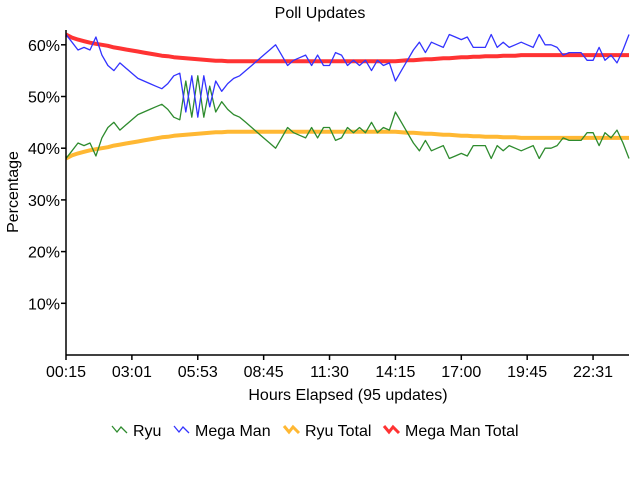 Image resolution: width=640 pixels, height=485 pixels. I want to click on legend: Ryu Mega Man Ryu Total Mega Man Total, so click(315, 431).